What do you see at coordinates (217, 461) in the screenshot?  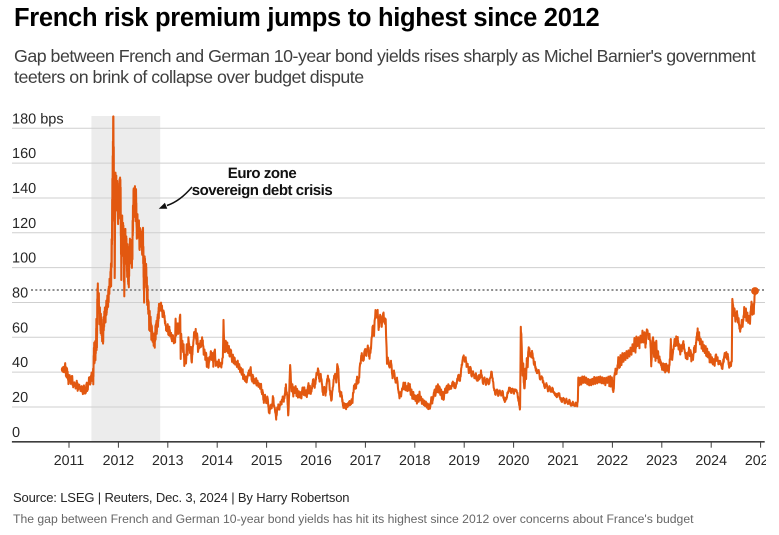 I see `svg-text: 2014` at bounding box center [217, 461].